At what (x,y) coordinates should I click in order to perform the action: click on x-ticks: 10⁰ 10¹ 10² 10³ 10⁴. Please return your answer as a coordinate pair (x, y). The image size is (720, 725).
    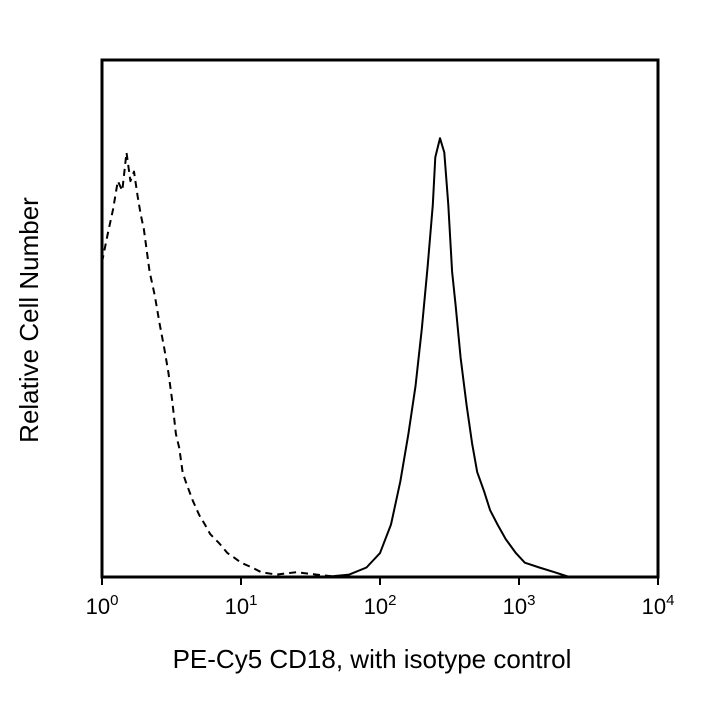
    Looking at the image, I should click on (380, 598).